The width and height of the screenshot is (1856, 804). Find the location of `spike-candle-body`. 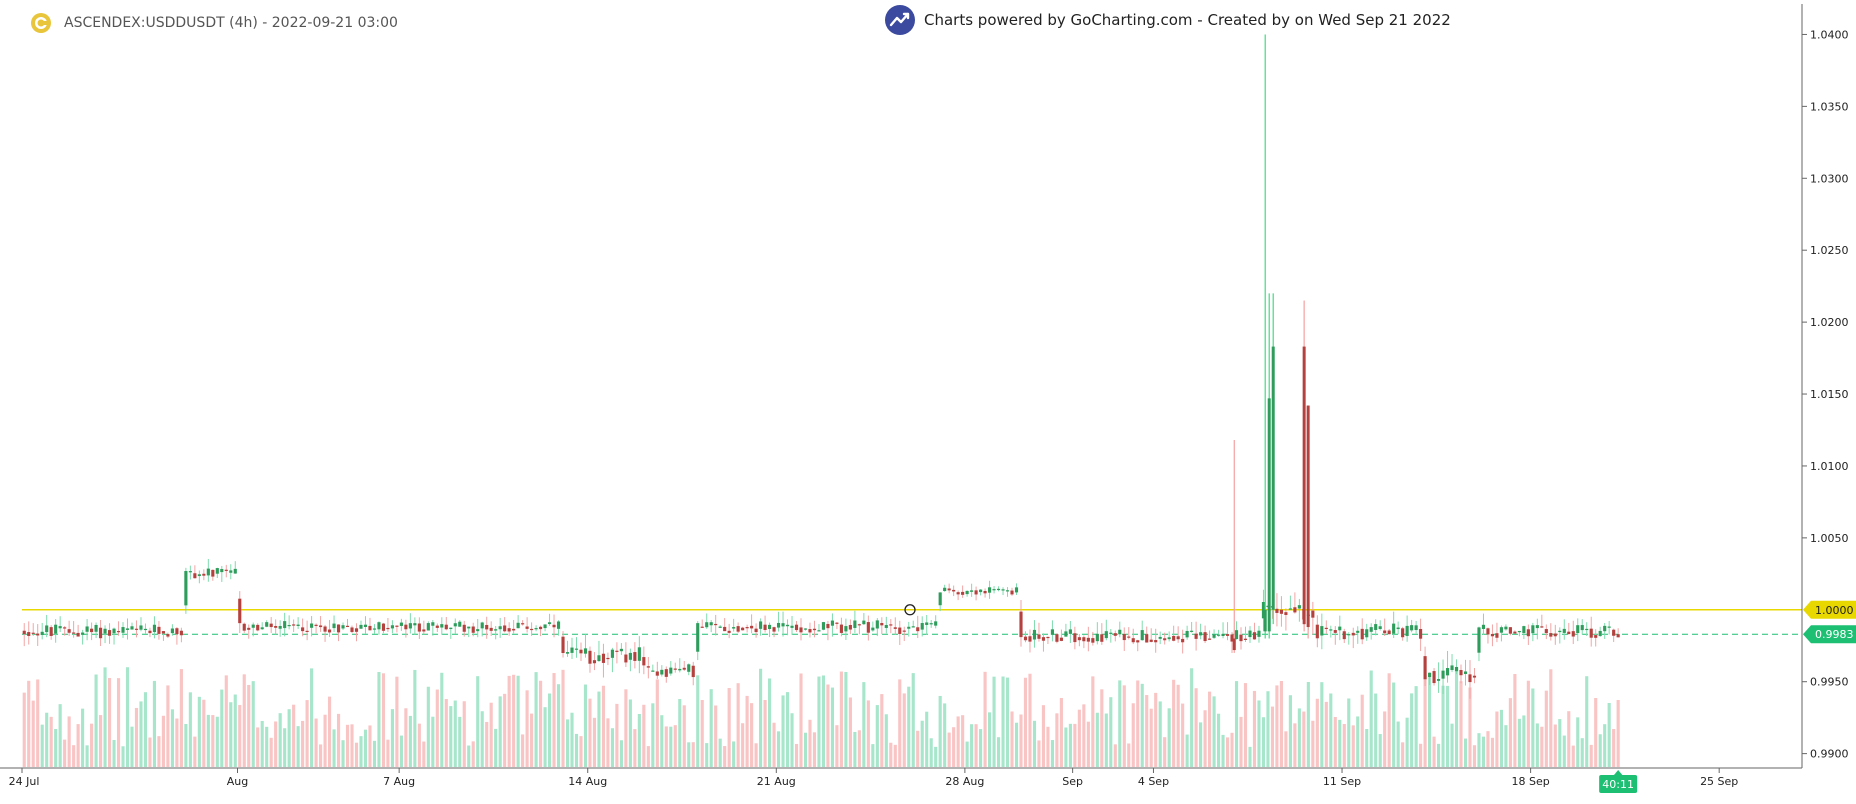

spike-candle-body is located at coordinates (1265, 620).